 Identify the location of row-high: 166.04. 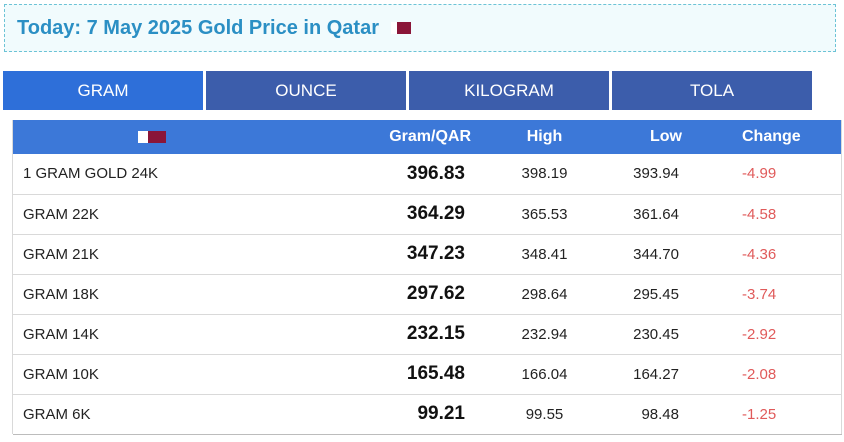
(544, 374).